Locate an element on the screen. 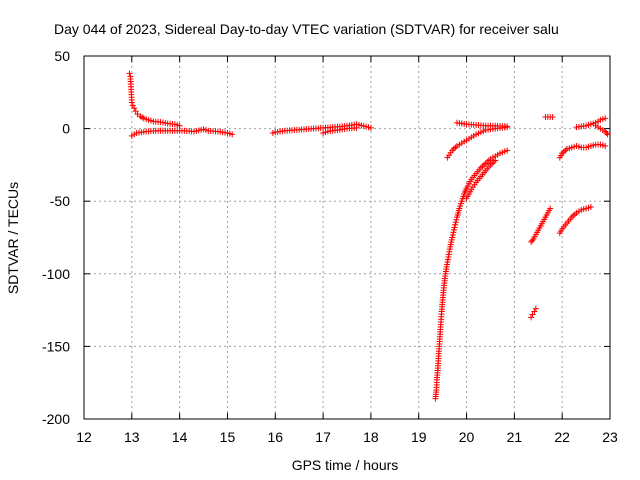 This screenshot has height=480, width=640. series-arc-2-lower is located at coordinates (340, 130).